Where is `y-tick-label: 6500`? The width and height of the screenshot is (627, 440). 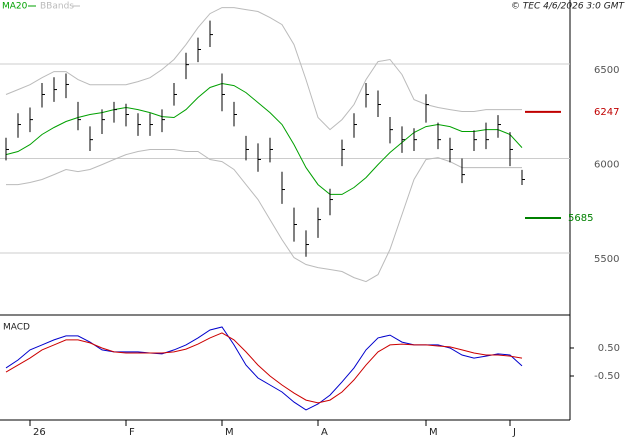 y-tick-label: 6500 is located at coordinates (606, 70).